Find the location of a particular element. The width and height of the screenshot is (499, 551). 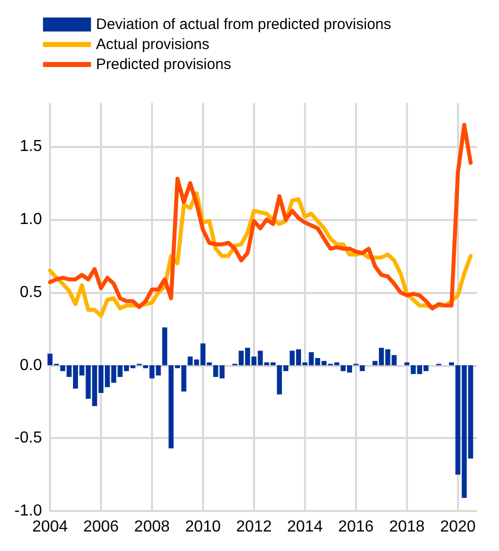

x-tick-label: 2014 is located at coordinates (305, 527).